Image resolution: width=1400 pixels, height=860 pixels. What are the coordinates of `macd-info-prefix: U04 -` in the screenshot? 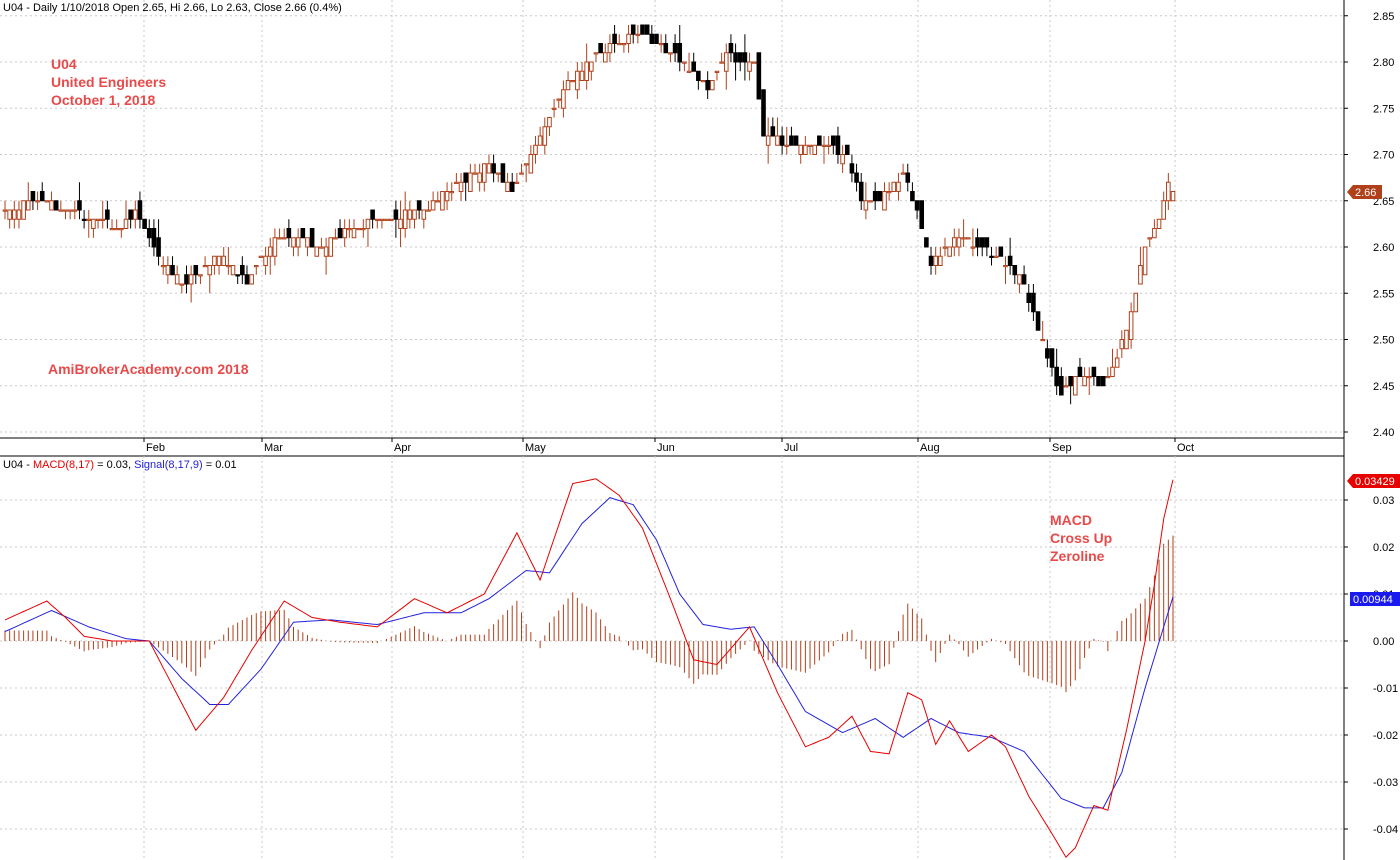 It's located at (18, 465).